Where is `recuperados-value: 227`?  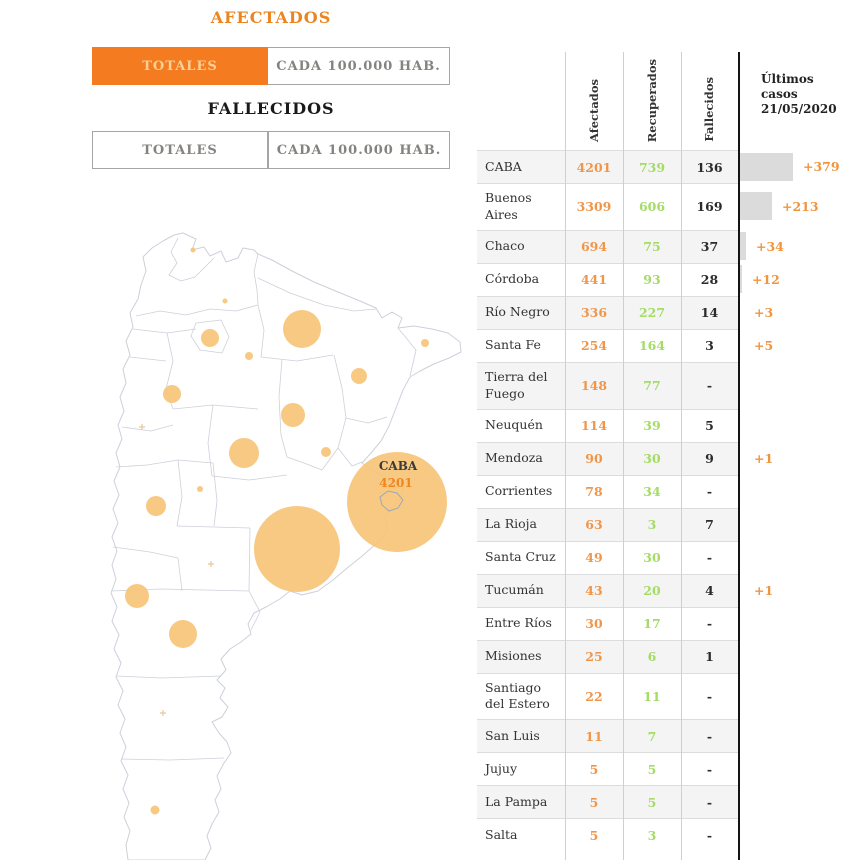
recuperados-value: 227 is located at coordinates (652, 313).